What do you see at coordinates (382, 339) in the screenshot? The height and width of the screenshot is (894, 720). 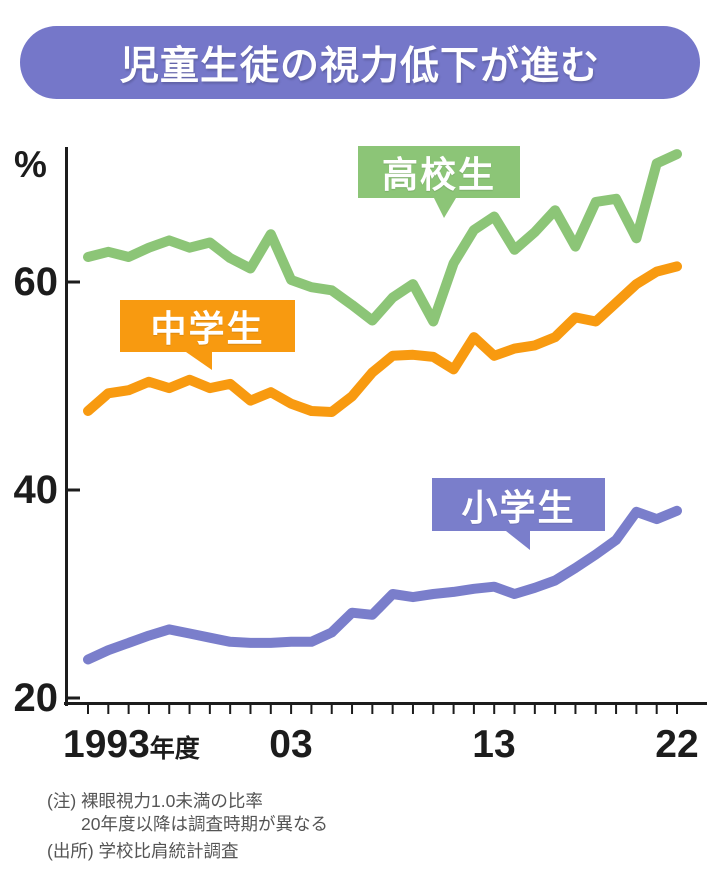 I see `middle-school-line` at bounding box center [382, 339].